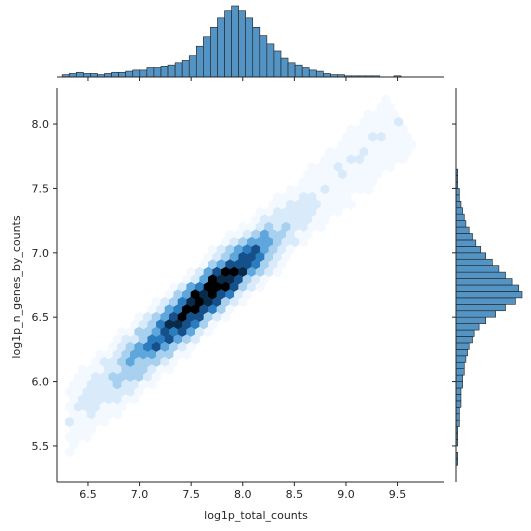 The image size is (531, 531). Describe the element at coordinates (243, 79) in the screenshot. I see `marginal-x-ticks` at that location.